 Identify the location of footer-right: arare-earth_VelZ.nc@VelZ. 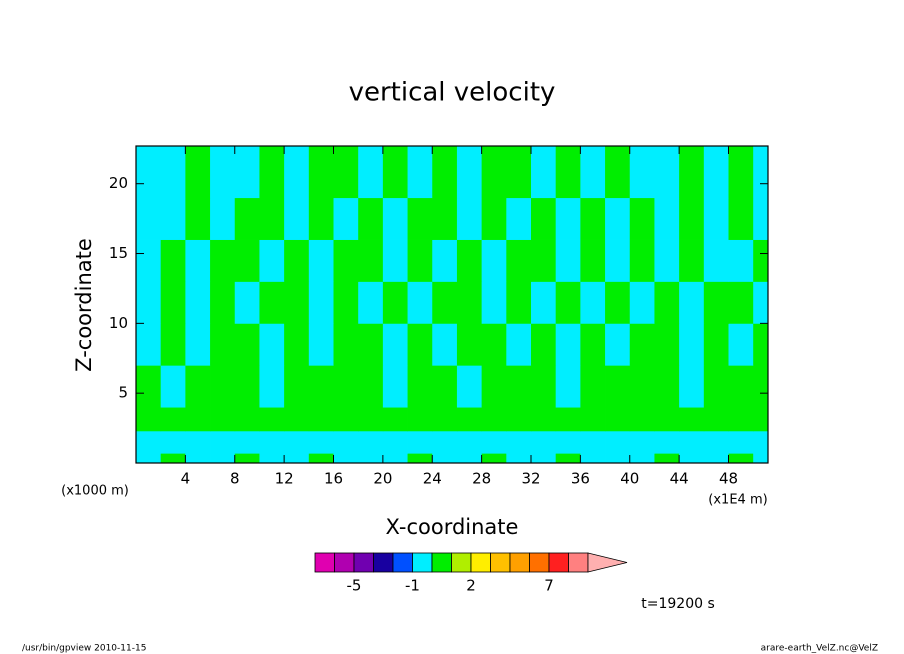
(819, 649).